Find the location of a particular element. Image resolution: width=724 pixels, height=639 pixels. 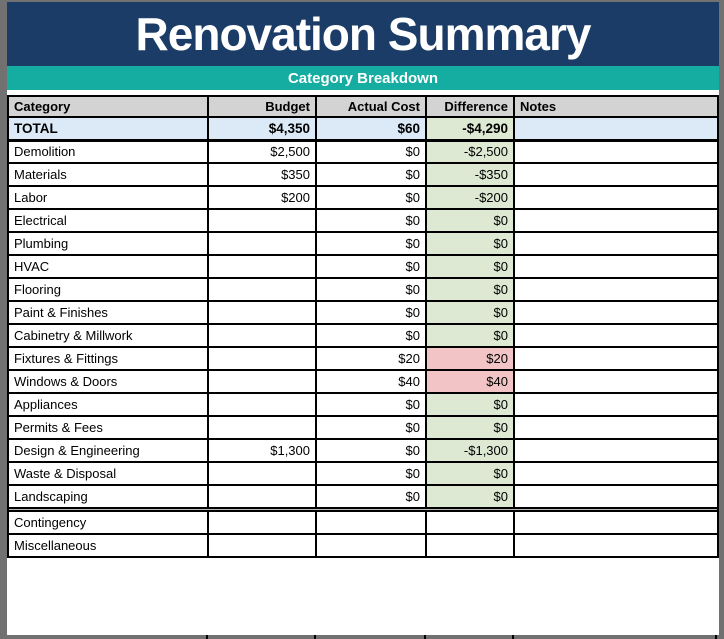

table-row: Design & Engineering $1,300 $0 -$1,300 is located at coordinates (363, 450).